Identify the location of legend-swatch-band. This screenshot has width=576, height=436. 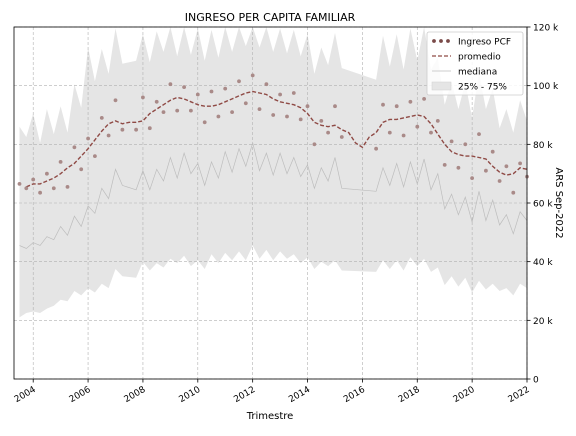
(441, 86).